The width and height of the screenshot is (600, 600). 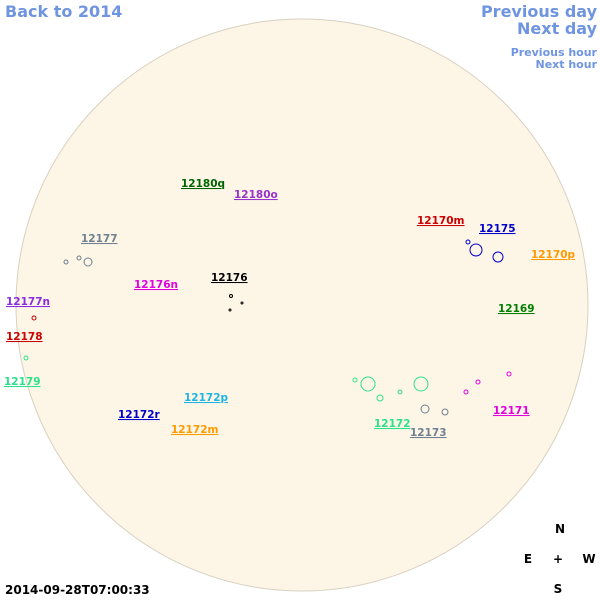 I want to click on compass: N E + W S, so click(x=560, y=559).